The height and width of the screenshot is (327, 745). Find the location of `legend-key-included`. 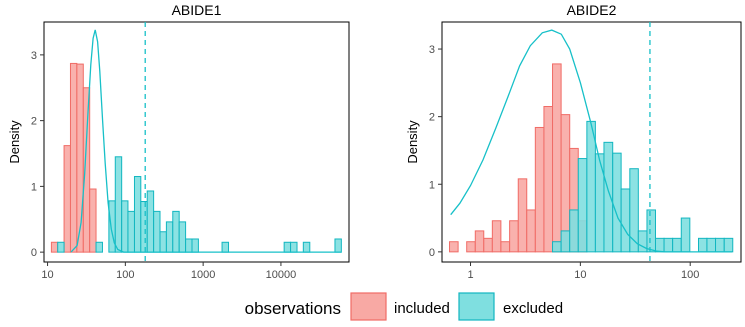

legend-key-included is located at coordinates (368, 306).